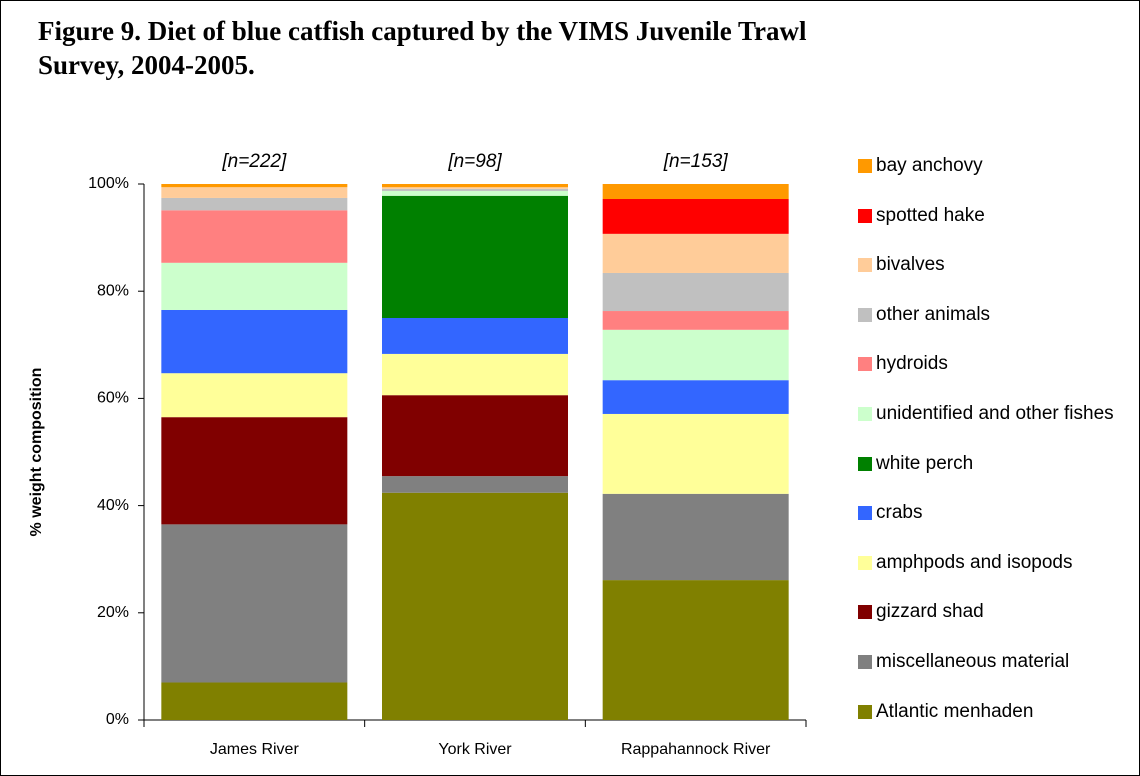  I want to click on legend-label: other animals, so click(933, 314).